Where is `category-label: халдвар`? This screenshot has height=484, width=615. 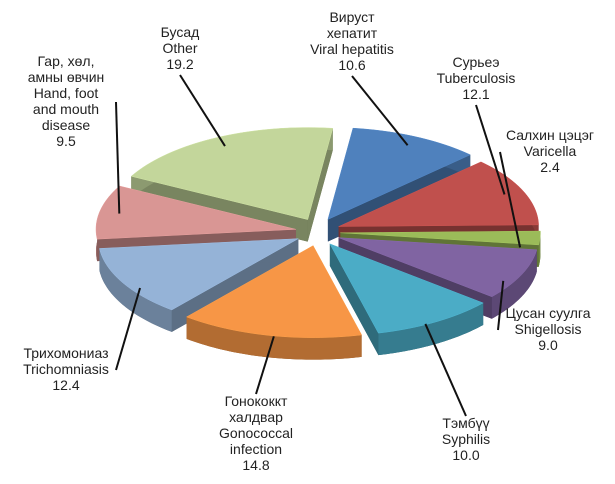
category-label: халдвар is located at coordinates (256, 417).